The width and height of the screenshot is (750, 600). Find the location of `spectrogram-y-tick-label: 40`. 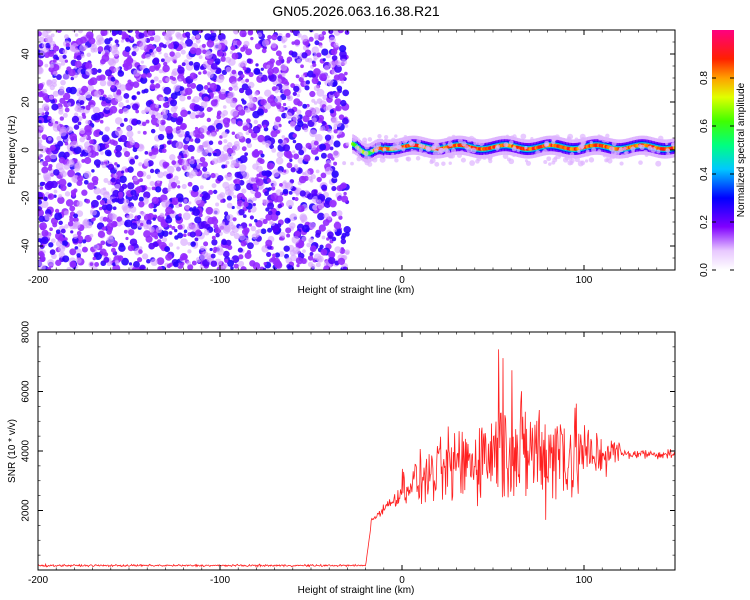

spectrogram-y-tick-label: 40 is located at coordinates (26, 54).